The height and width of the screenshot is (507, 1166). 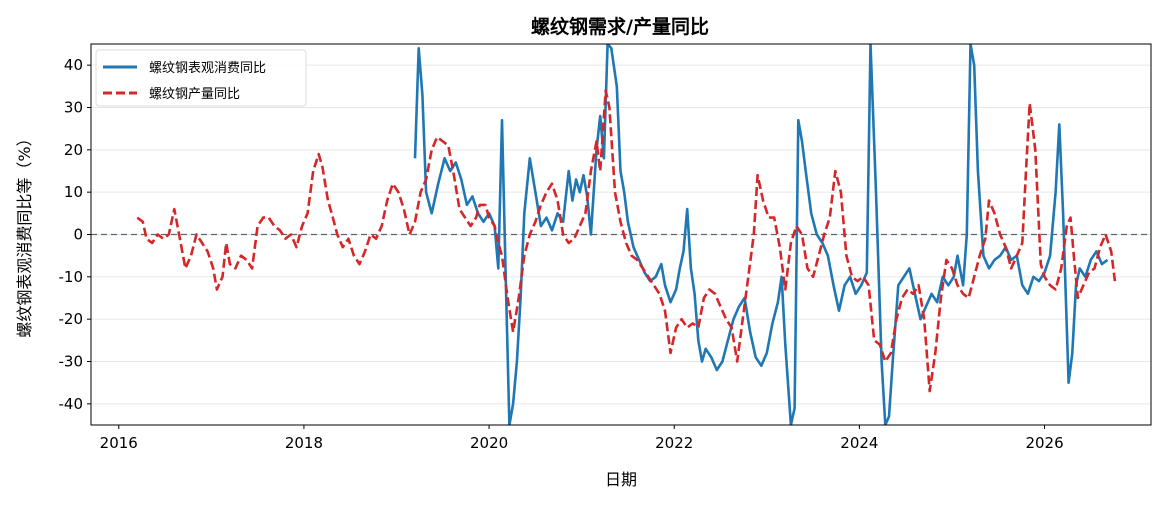 What do you see at coordinates (73, 150) in the screenshot?
I see `y-tick-label: 20` at bounding box center [73, 150].